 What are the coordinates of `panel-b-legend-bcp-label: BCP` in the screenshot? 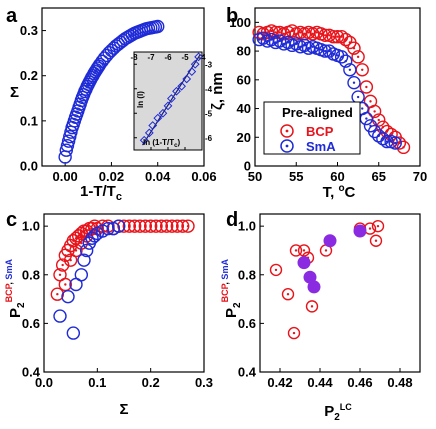 It's located at (320, 131).